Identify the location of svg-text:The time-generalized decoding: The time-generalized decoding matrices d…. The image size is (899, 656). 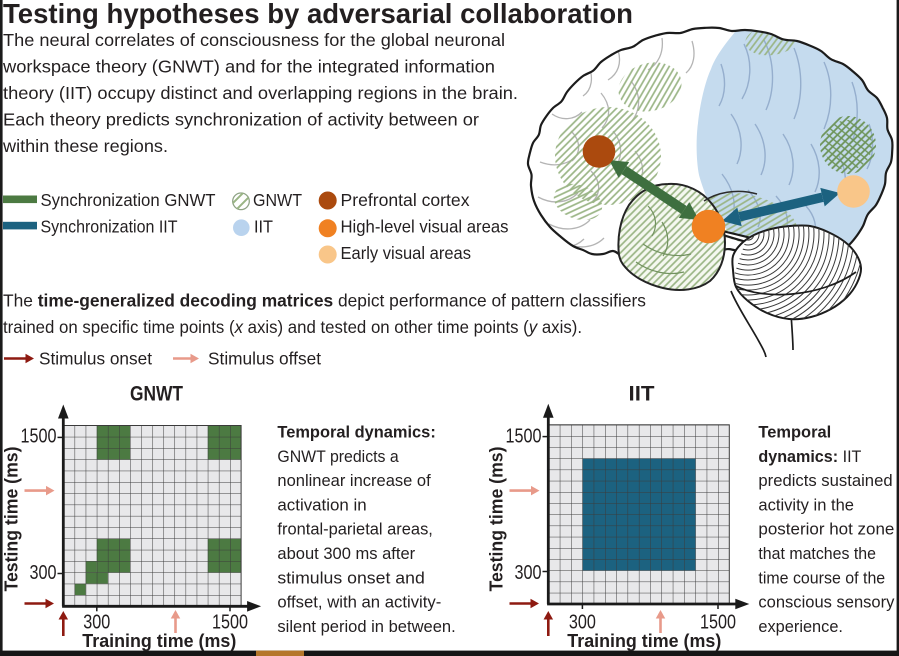
(324, 301).